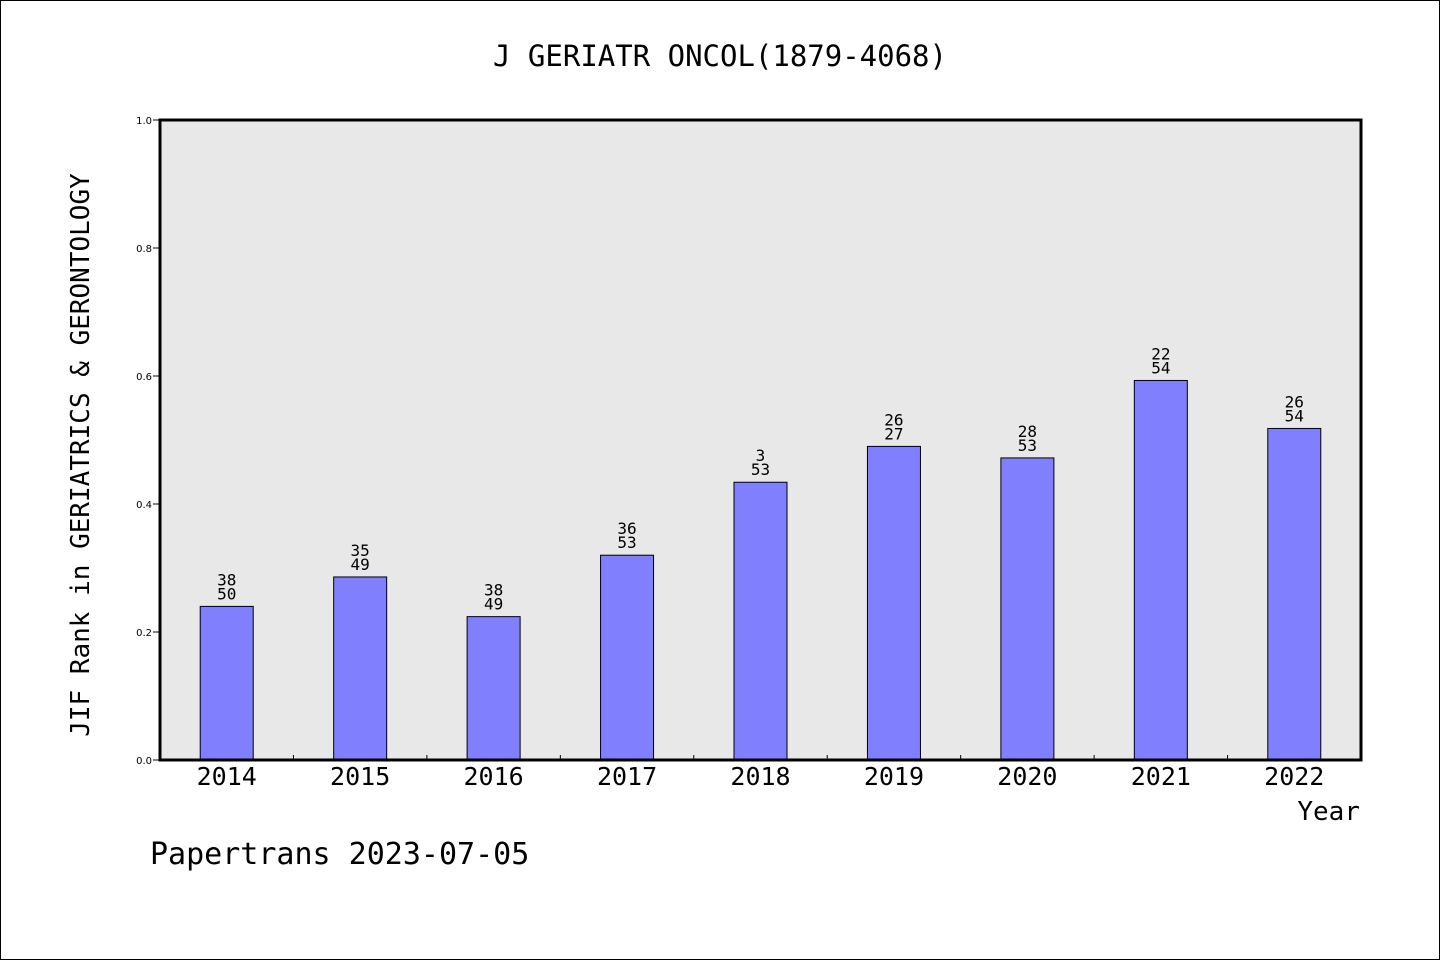 This screenshot has width=1440, height=960. What do you see at coordinates (627, 657) in the screenshot?
I see `bar-2017` at bounding box center [627, 657].